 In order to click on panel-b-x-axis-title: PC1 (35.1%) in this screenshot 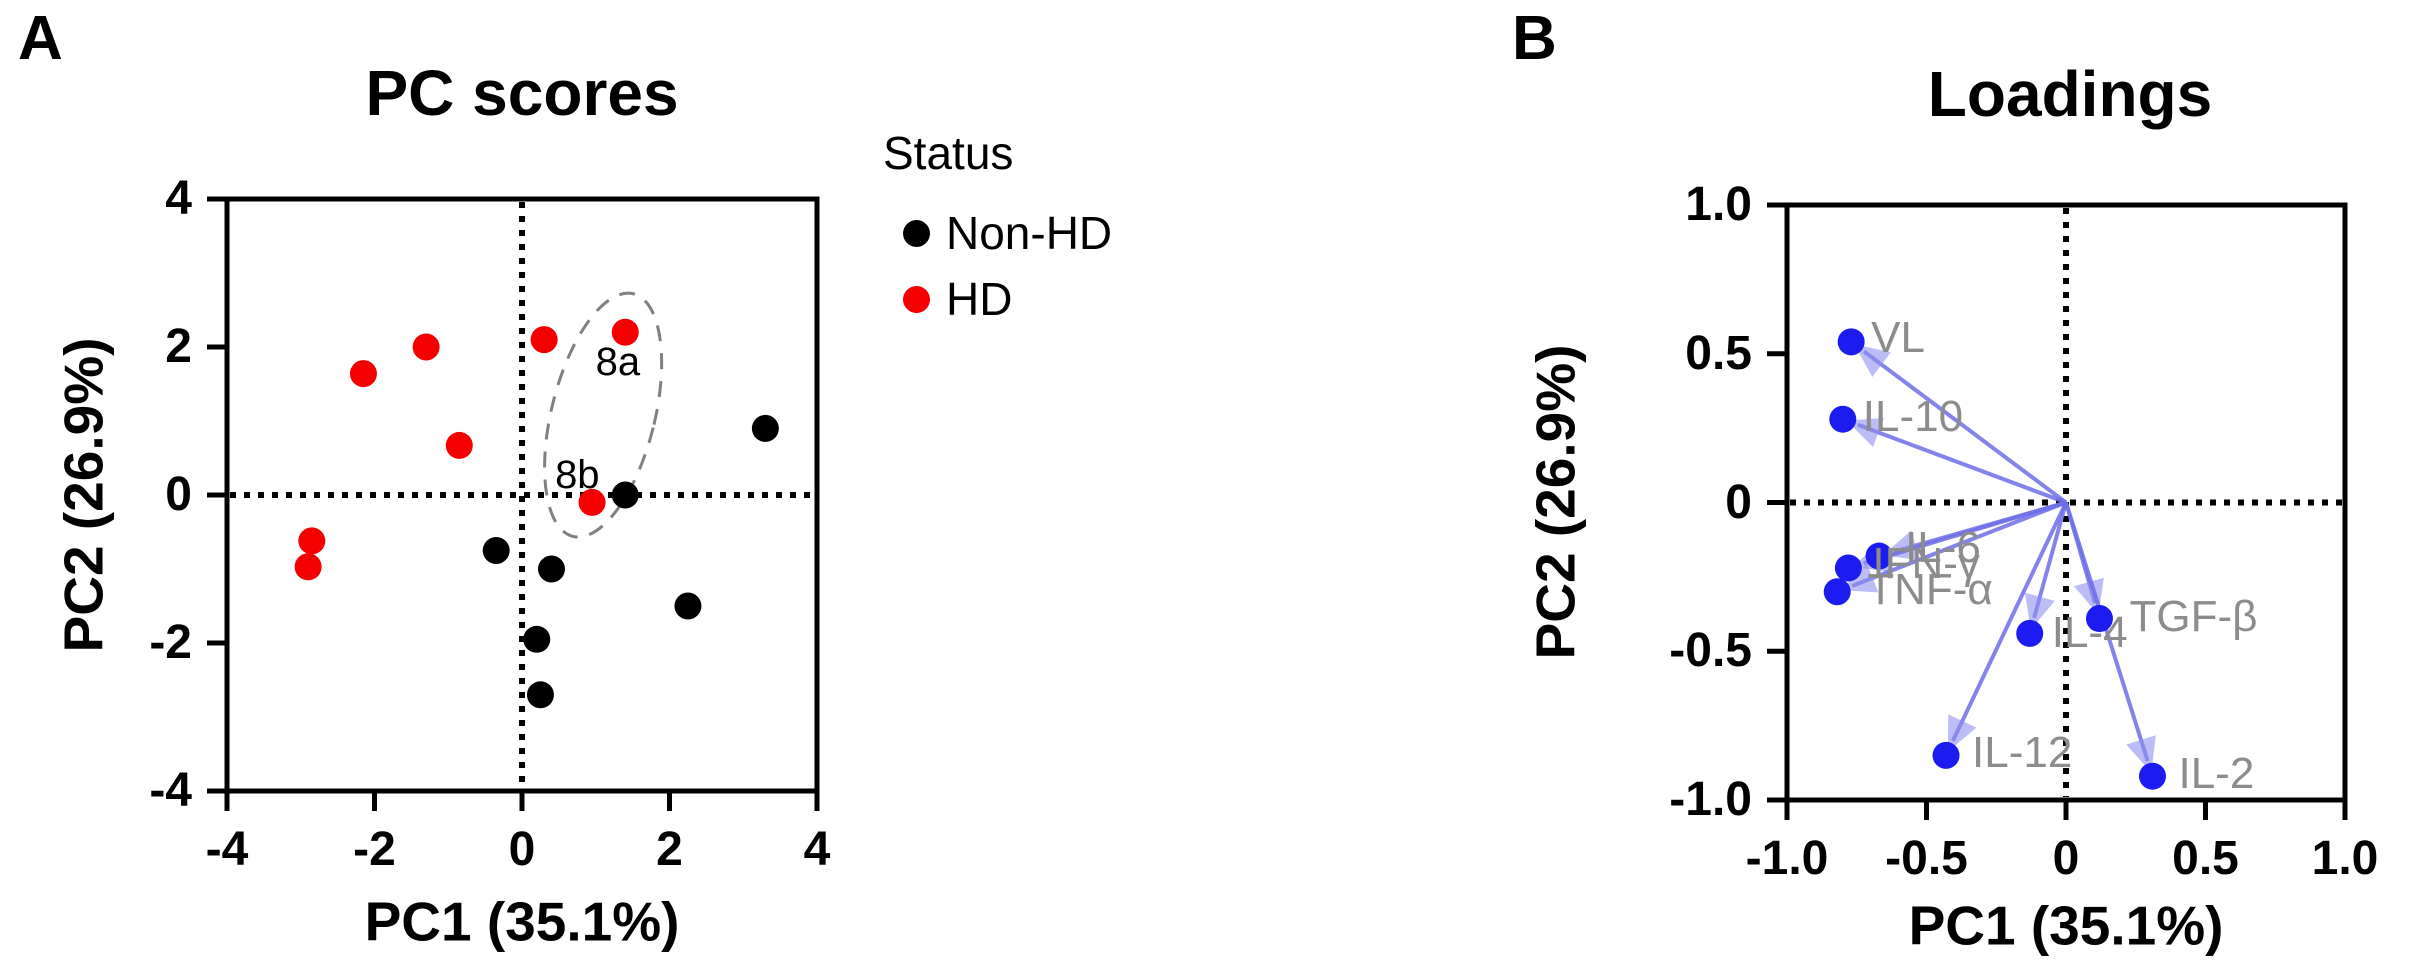, I will do `click(2066, 925)`.